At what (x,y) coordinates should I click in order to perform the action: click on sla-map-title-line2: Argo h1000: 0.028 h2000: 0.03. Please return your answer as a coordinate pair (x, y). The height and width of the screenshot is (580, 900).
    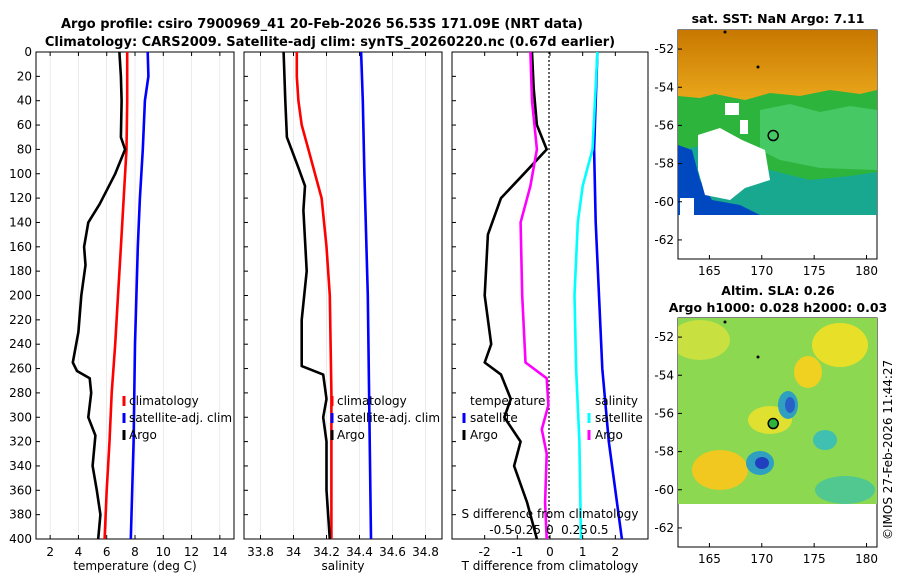
    Looking at the image, I should click on (778, 307).